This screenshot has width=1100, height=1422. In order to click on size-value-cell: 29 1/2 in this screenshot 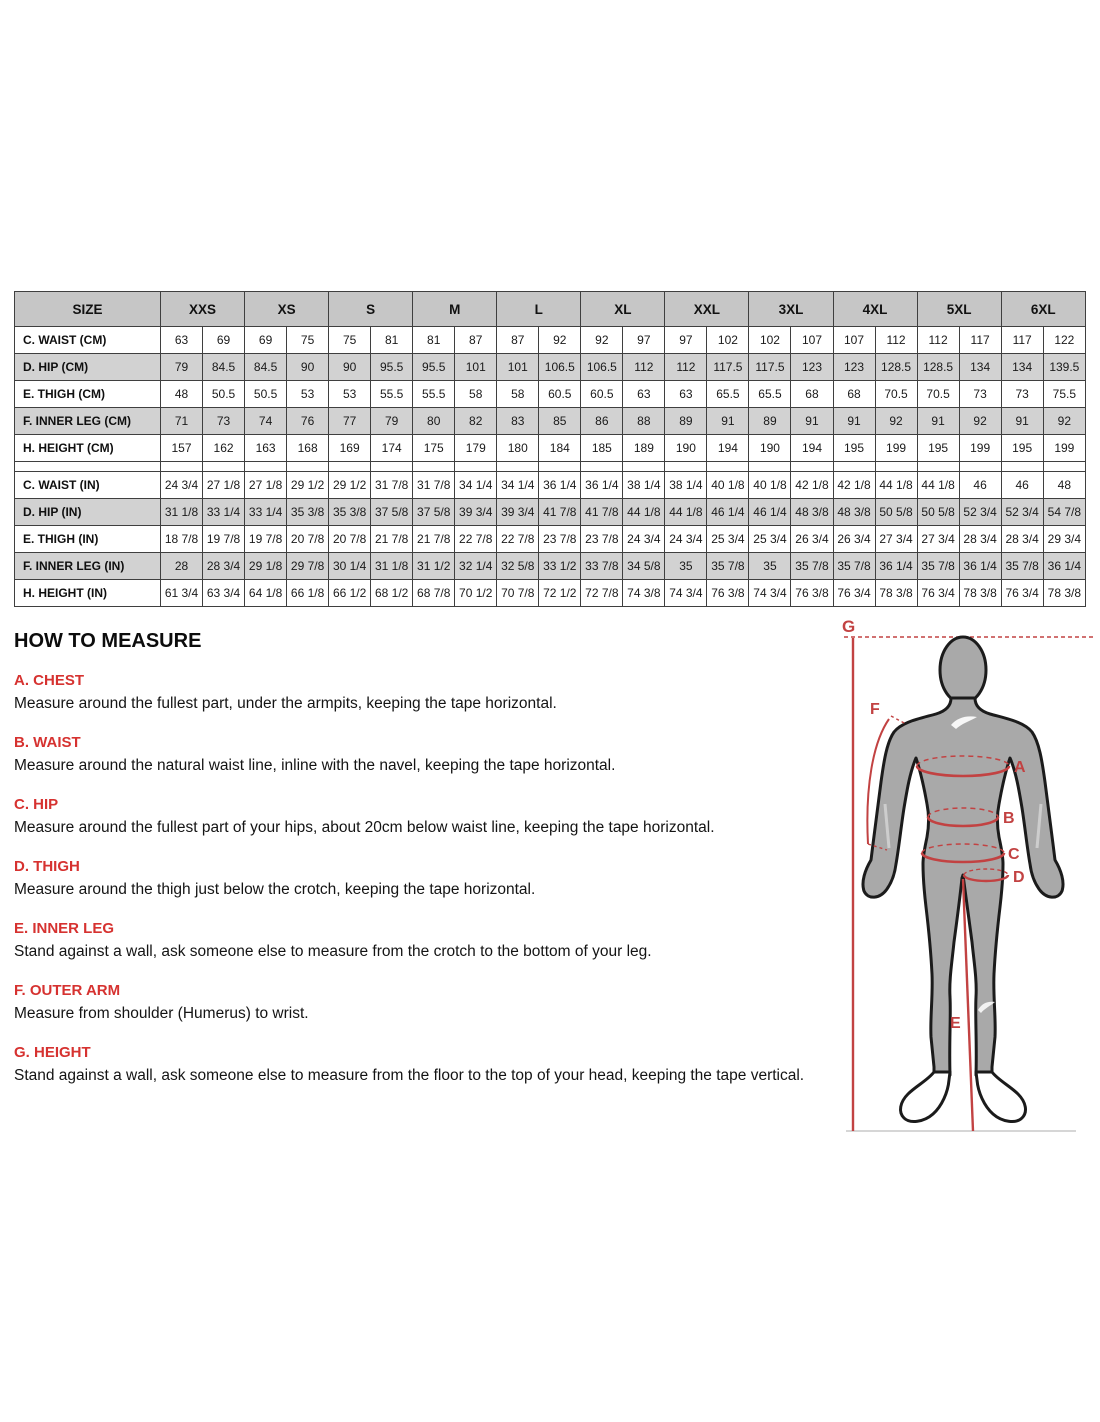, I will do `click(350, 485)`.